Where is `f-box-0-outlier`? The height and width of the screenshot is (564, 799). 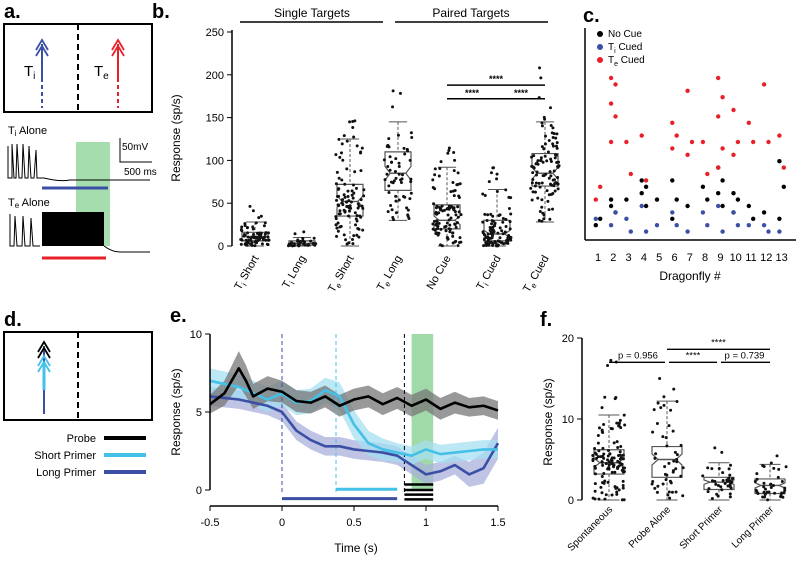
f-box-0-outlier is located at coordinates (608, 366).